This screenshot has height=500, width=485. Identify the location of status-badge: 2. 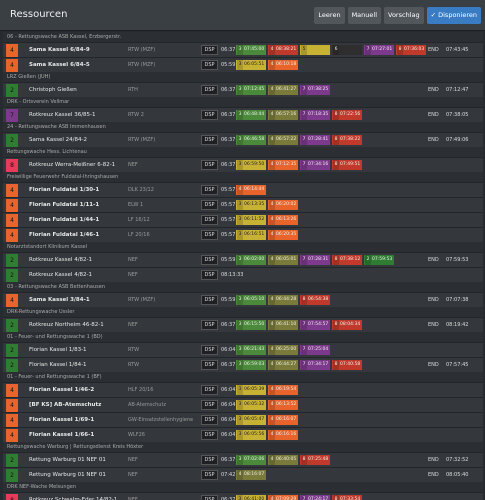
(12, 275).